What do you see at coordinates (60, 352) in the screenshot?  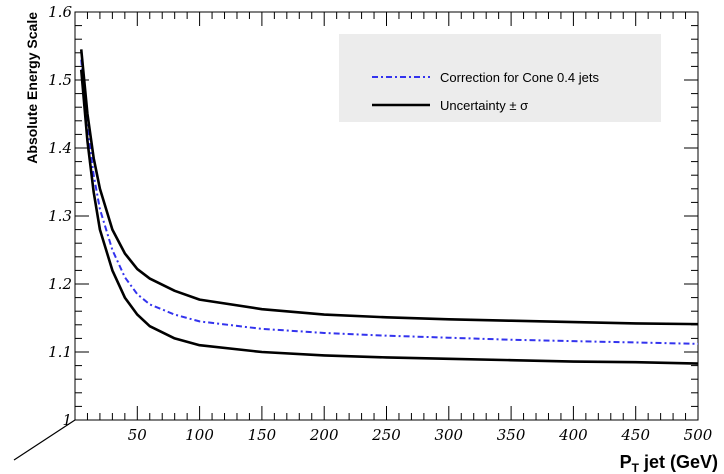 I see `y-tick-label: 1.1` at bounding box center [60, 352].